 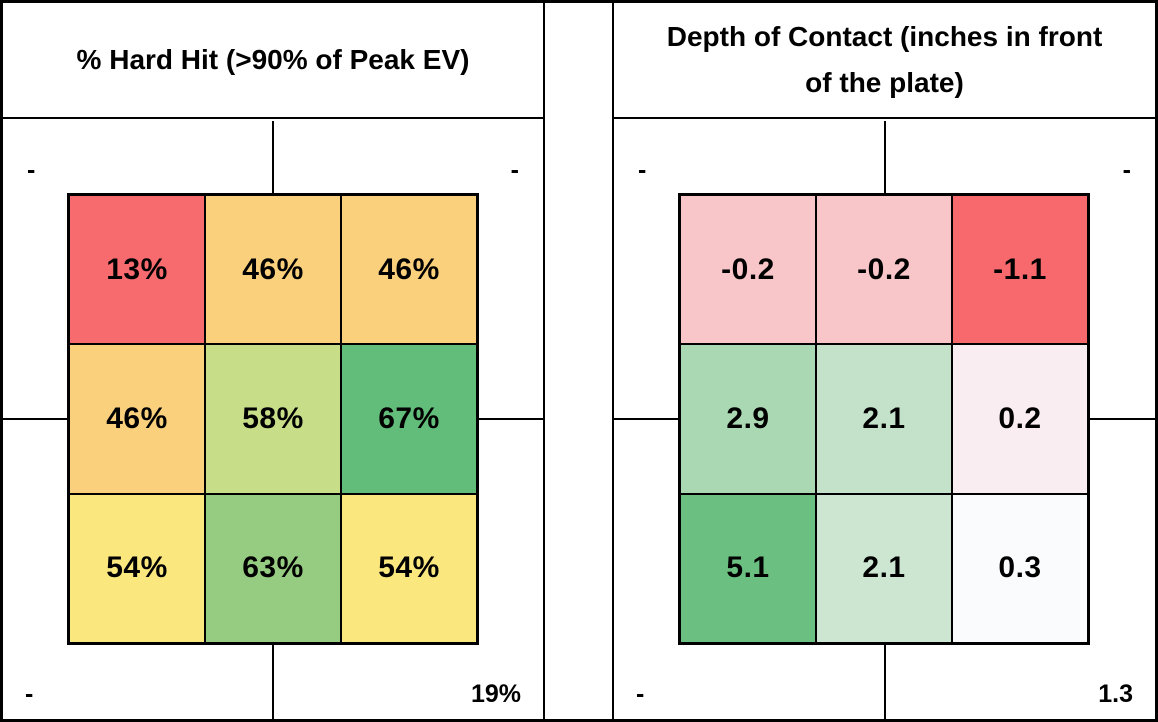 What do you see at coordinates (1020, 270) in the screenshot?
I see `heatmap-cell: -1.1` at bounding box center [1020, 270].